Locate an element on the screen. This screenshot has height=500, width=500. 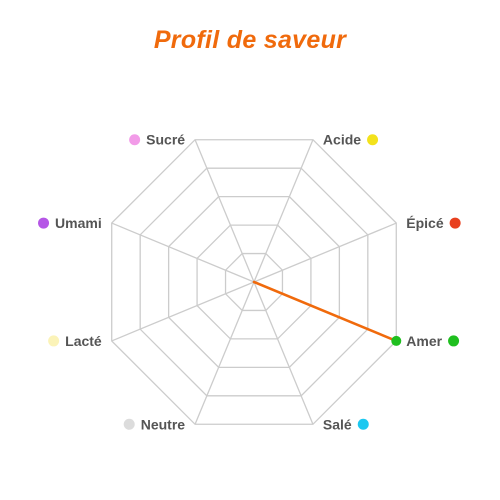
axis-label-group: Umami is located at coordinates (70, 223).